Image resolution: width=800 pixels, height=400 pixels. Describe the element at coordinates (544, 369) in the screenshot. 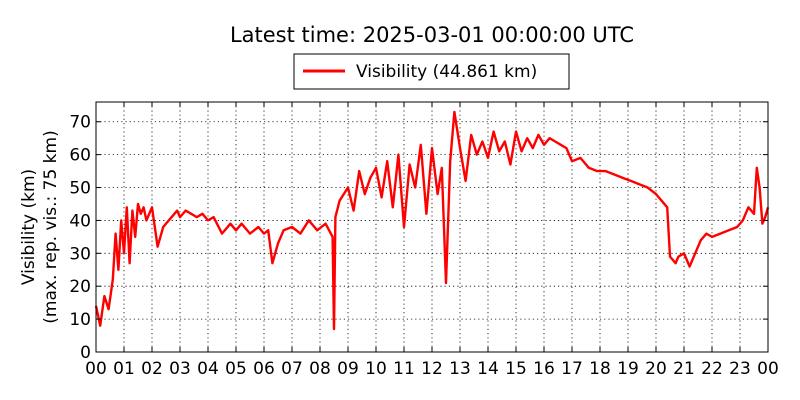

I see `x-tick-label: 16` at that location.